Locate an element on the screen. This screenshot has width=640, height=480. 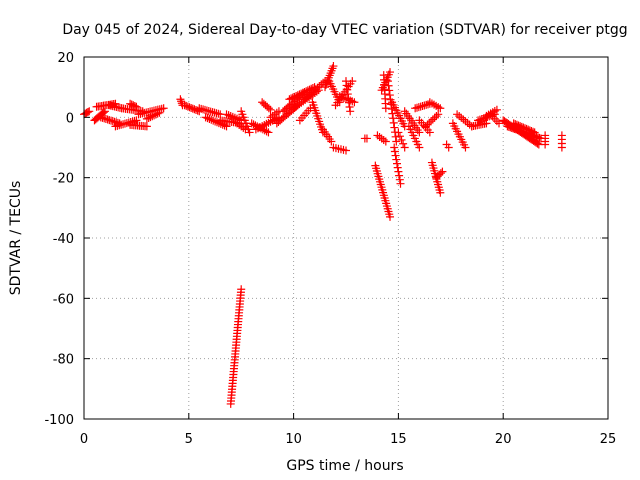
x-tick-label: 0 is located at coordinates (84, 439).